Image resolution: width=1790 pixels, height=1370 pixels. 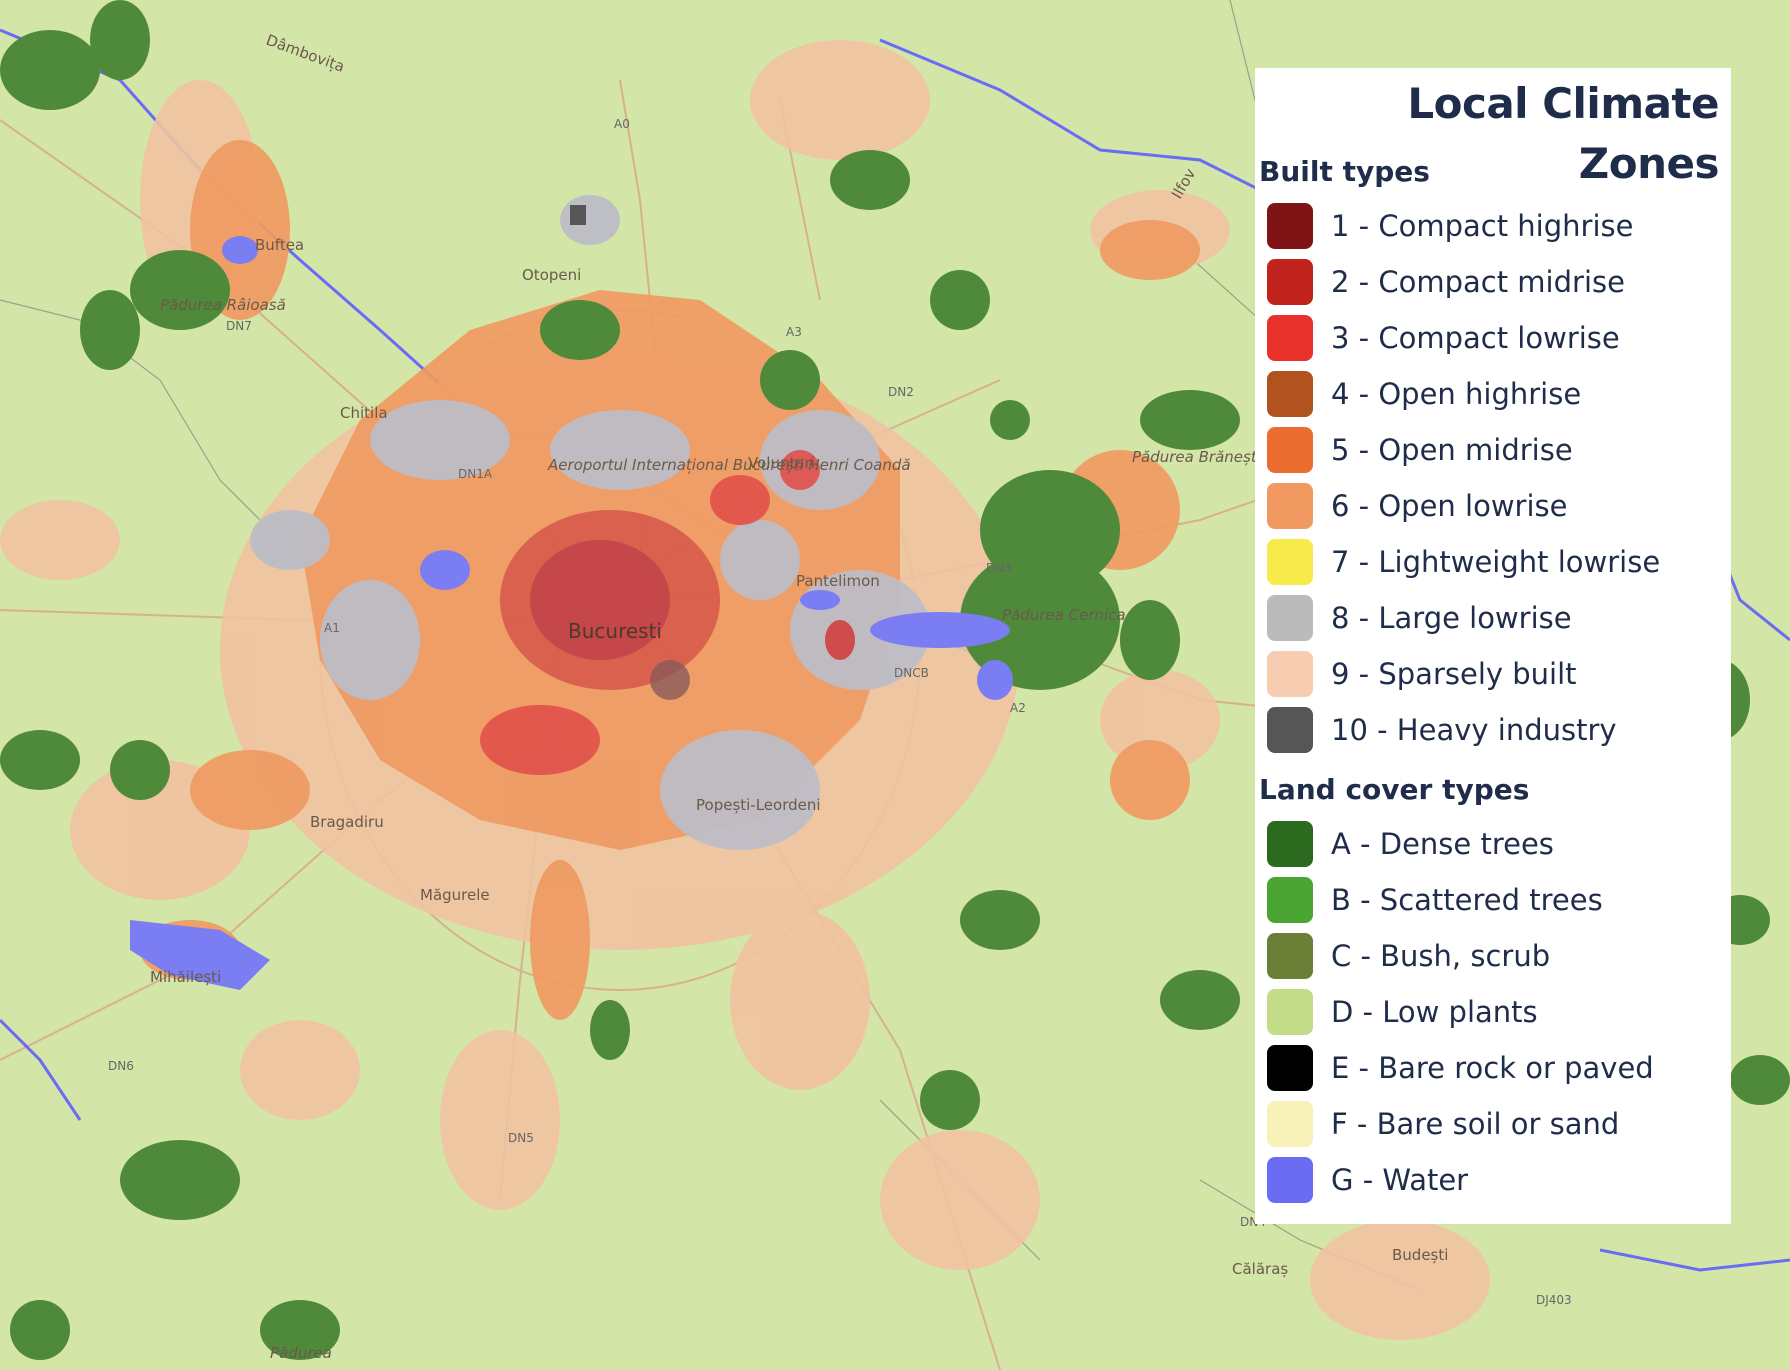 What do you see at coordinates (301, 1353) in the screenshot?
I see `place-label: Pădurea` at bounding box center [301, 1353].